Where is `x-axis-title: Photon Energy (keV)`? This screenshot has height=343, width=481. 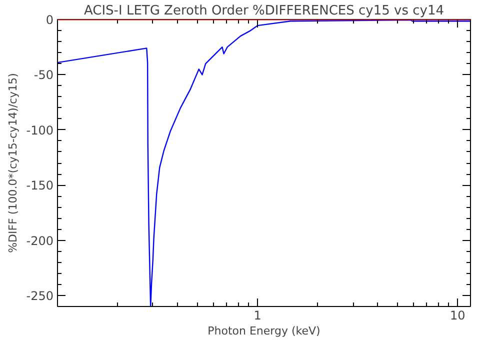
x-axis-title: Photon Energy (keV) is located at coordinates (264, 331).